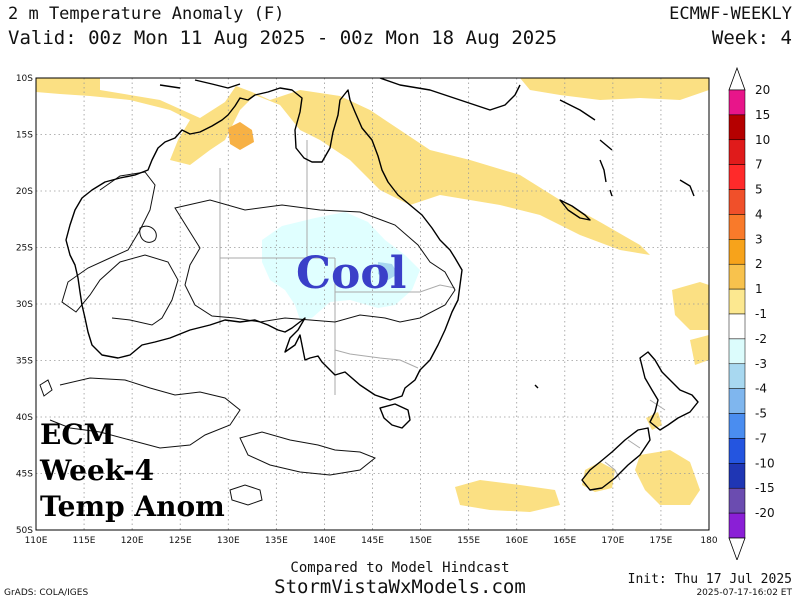 The width and height of the screenshot is (800, 600). What do you see at coordinates (759, 264) in the screenshot?
I see `colorbar-label: 2` at bounding box center [759, 264].